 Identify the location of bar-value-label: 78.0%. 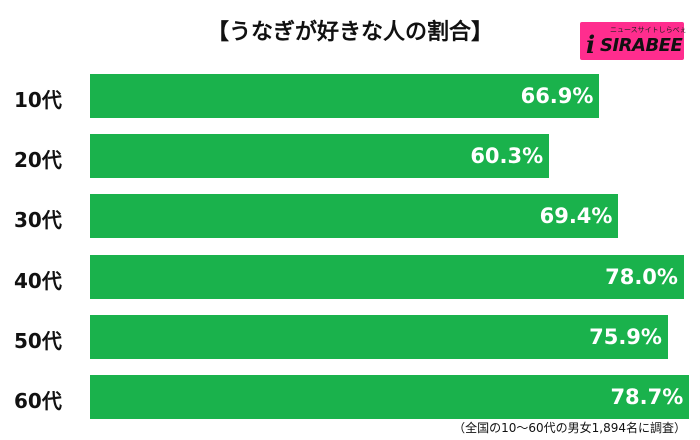
(641, 276).